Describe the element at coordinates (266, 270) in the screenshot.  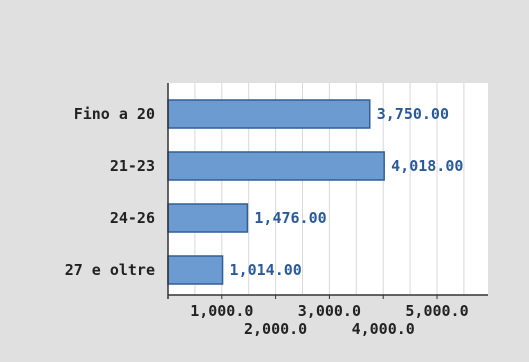
I see `data-label: 1,014.00` at that location.